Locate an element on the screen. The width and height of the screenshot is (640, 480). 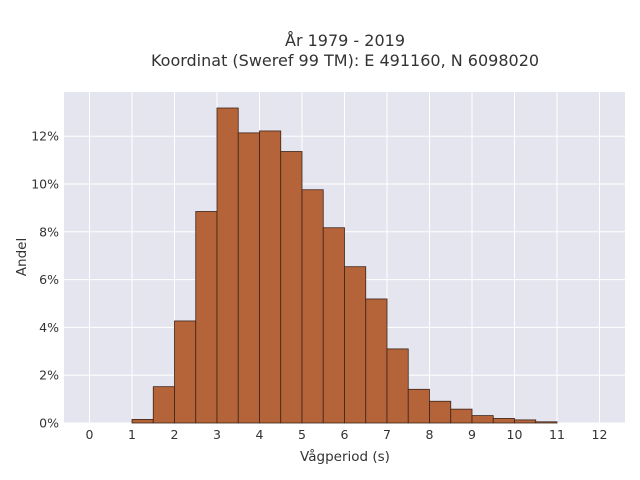
x-tick-label: 9 is located at coordinates (472, 434).